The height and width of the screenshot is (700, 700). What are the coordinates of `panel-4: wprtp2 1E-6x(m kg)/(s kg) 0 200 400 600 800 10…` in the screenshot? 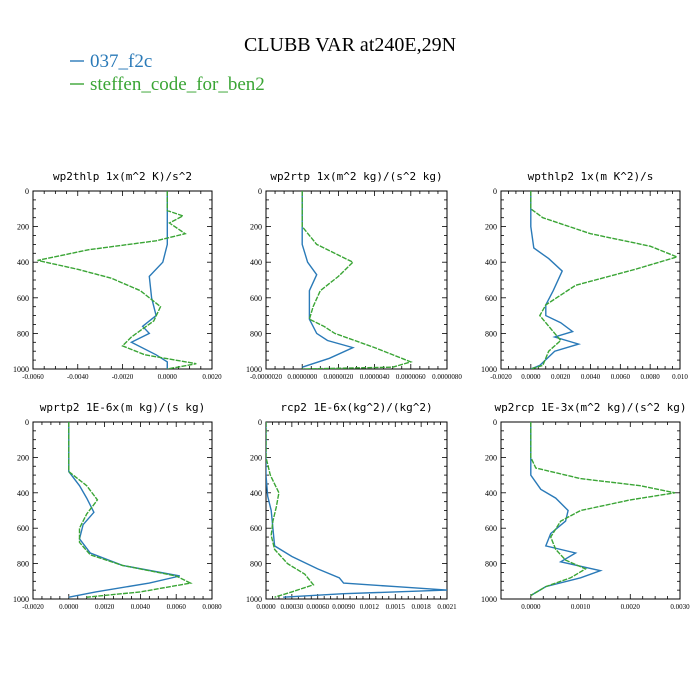 It's located at (117, 506).